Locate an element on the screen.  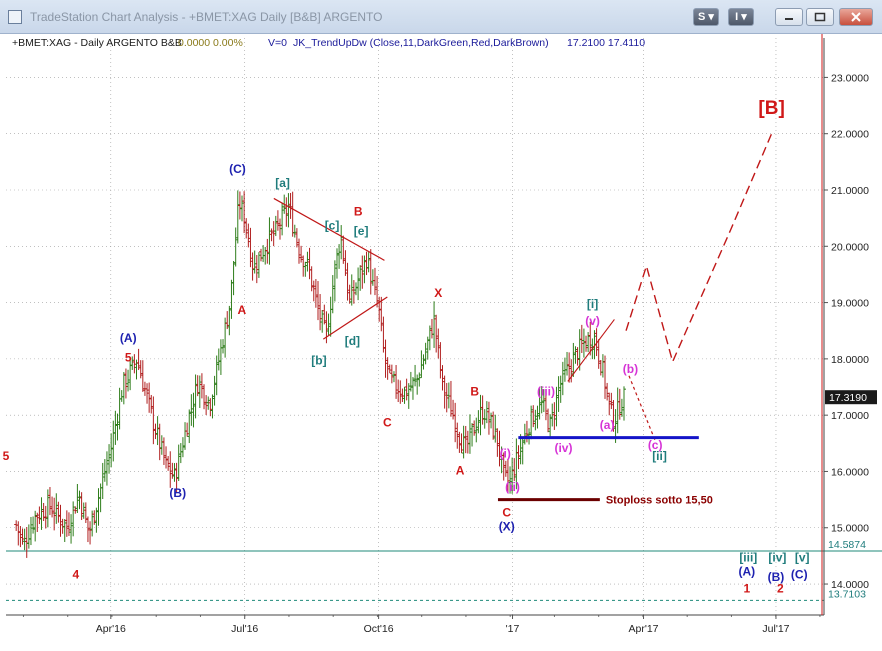
y-tick-label: 23.0000 is located at coordinates (850, 78).